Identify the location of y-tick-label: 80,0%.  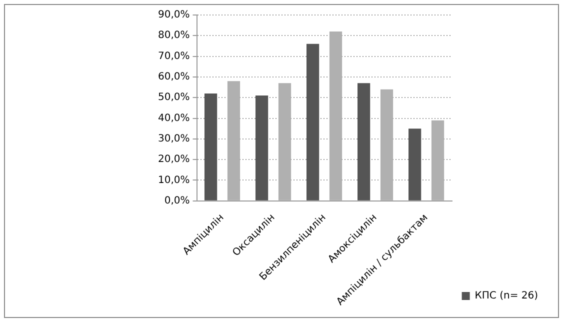
(174, 36).